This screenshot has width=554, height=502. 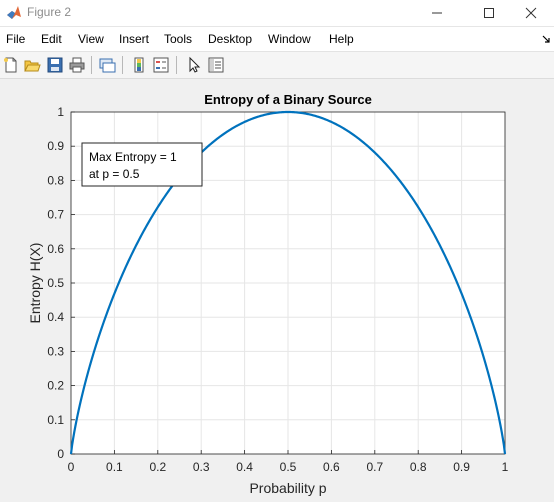 I want to click on annotation-line-2: at p = 0.5, so click(x=114, y=174).